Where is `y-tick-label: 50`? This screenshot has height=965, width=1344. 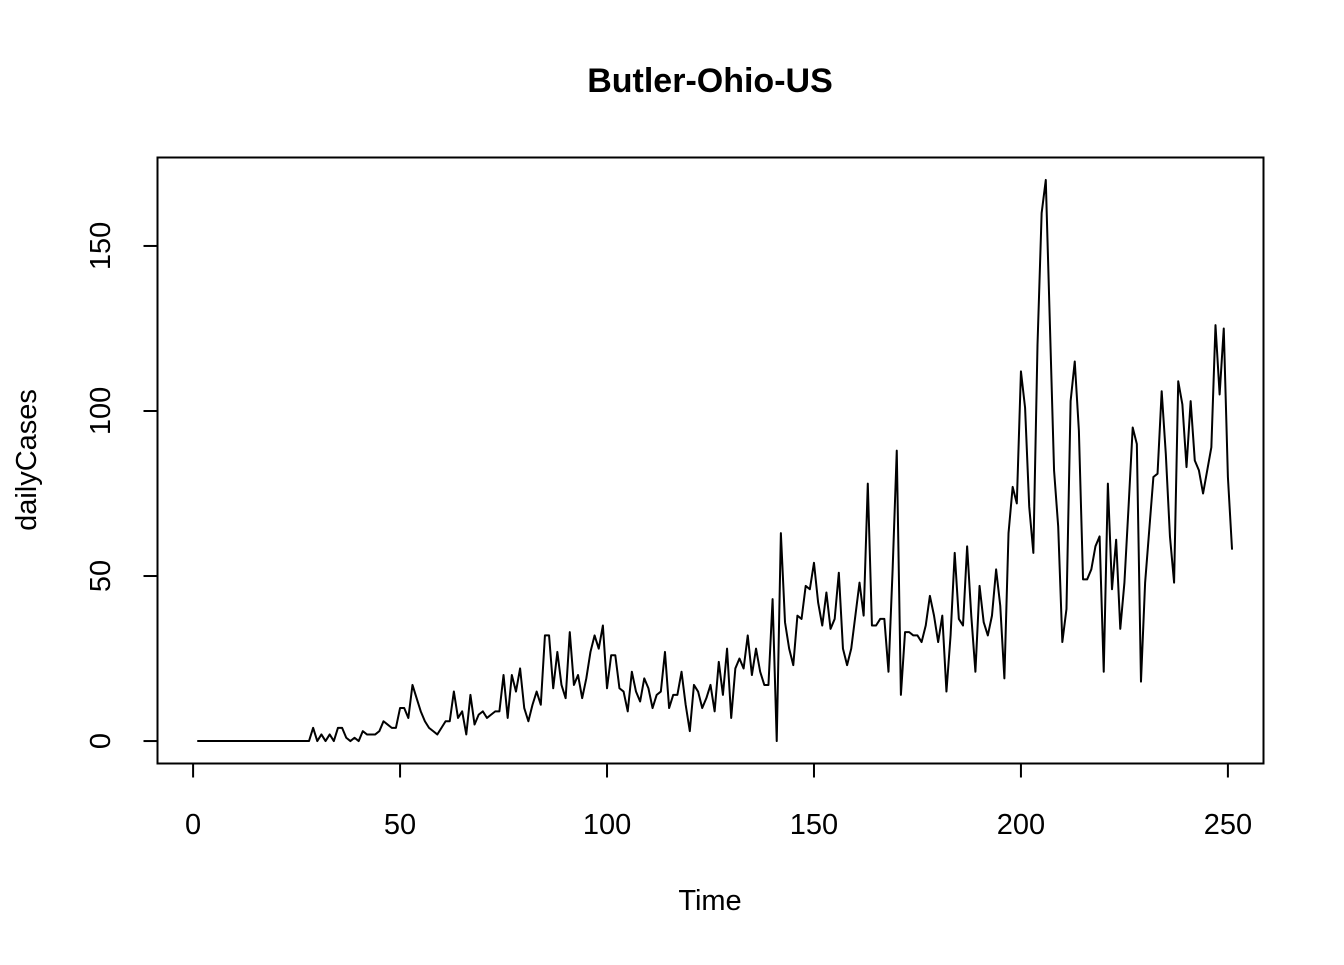
y-tick-label: 50 is located at coordinates (101, 576).